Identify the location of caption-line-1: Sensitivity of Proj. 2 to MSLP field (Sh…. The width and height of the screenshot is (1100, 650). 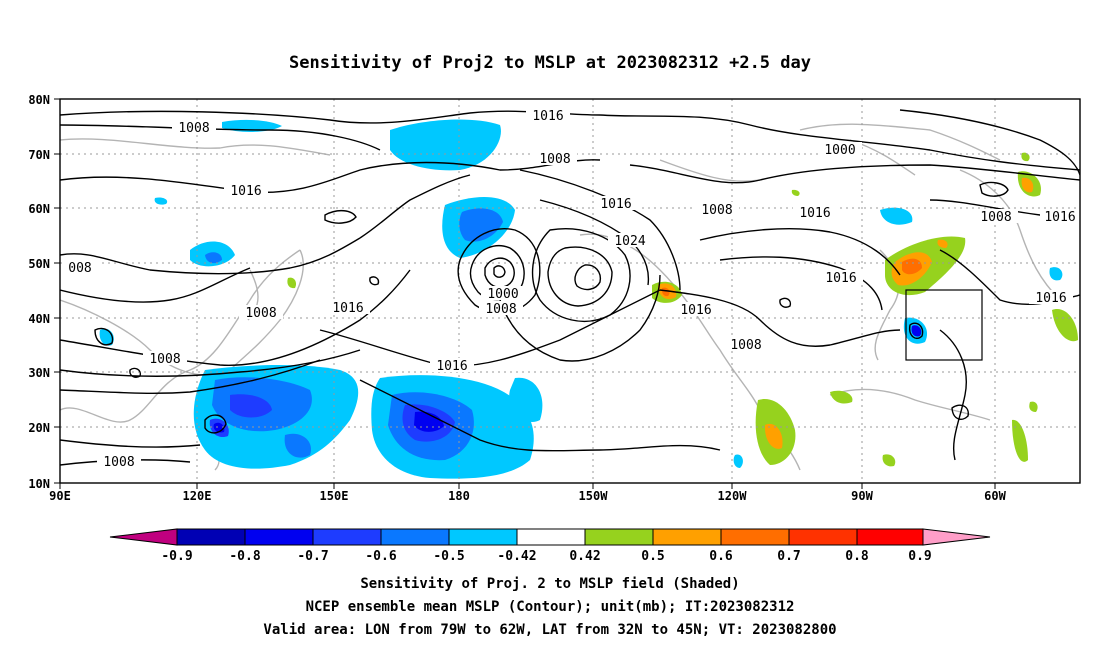
(549, 584).